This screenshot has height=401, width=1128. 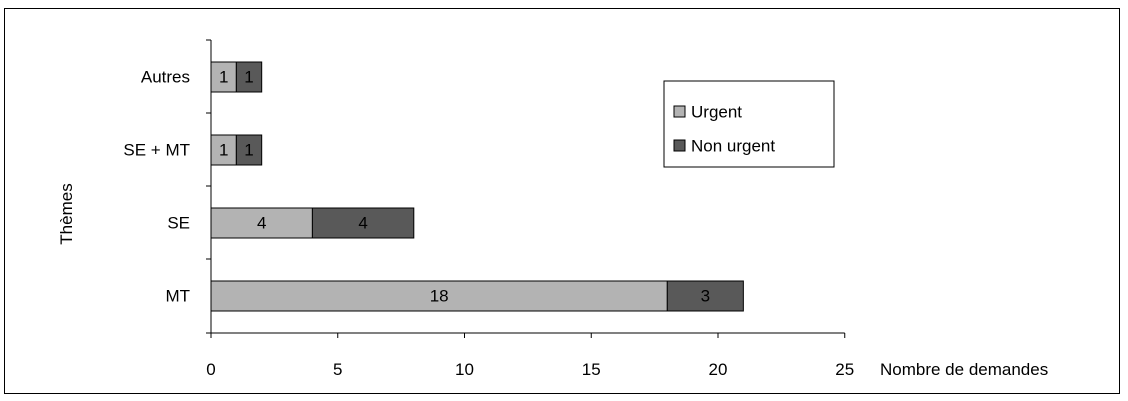 I want to click on legend-box, so click(x=749, y=124).